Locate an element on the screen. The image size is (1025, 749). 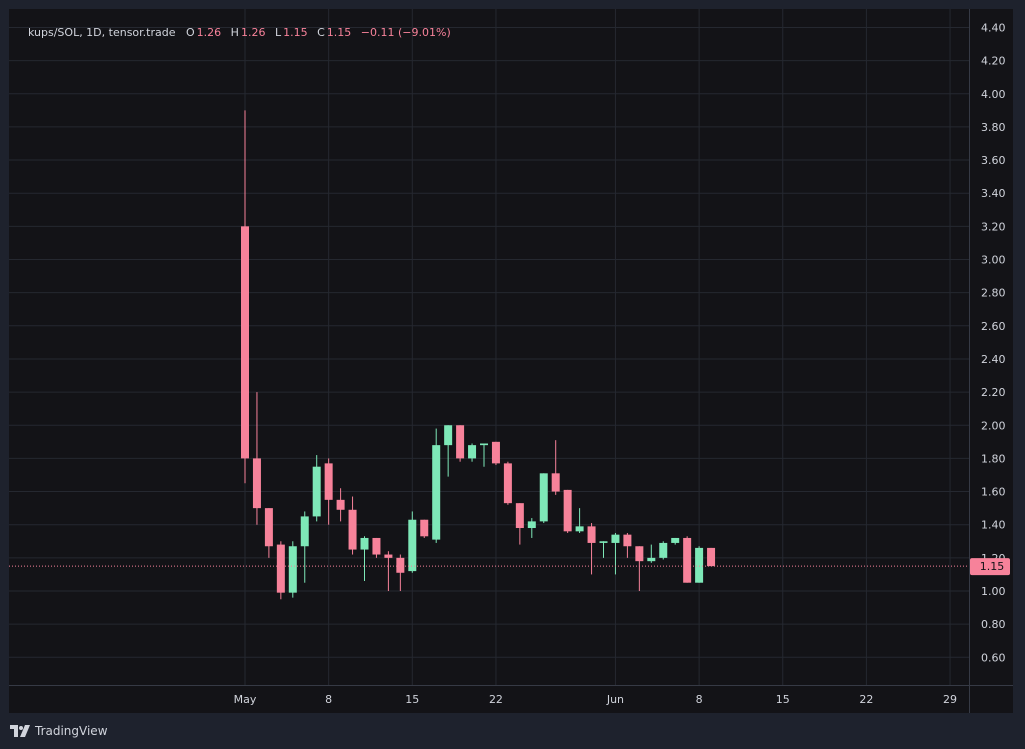
y-tick-label: 4.20 is located at coordinates (993, 61).